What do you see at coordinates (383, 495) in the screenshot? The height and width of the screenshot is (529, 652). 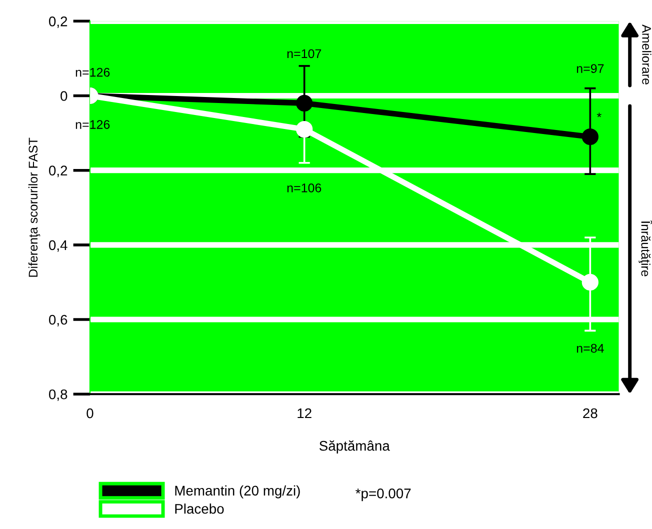 I see `text: *p=0.007` at bounding box center [383, 495].